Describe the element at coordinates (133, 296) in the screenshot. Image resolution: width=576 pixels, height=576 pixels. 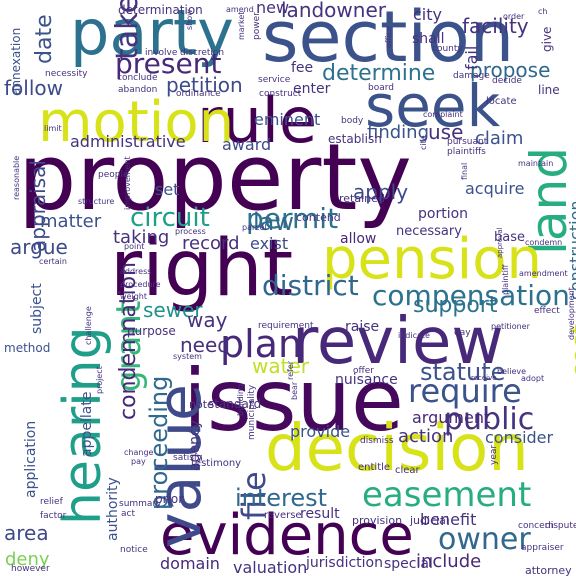
I see `word-weight: weight` at that location.